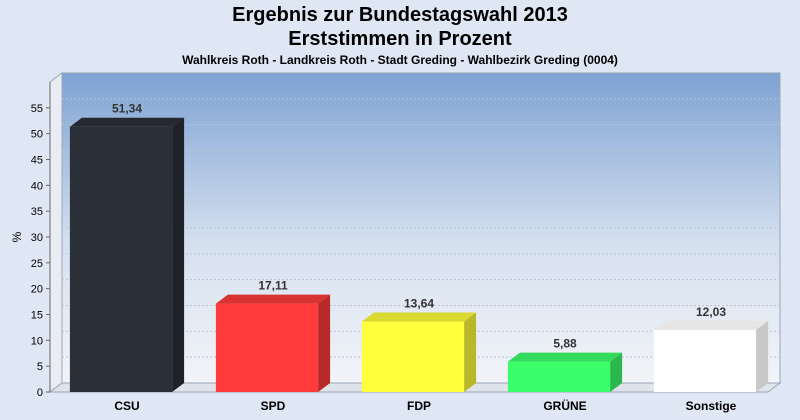 Image resolution: width=800 pixels, height=420 pixels. Describe the element at coordinates (56, 232) in the screenshot. I see `plot-side-wall` at that location.